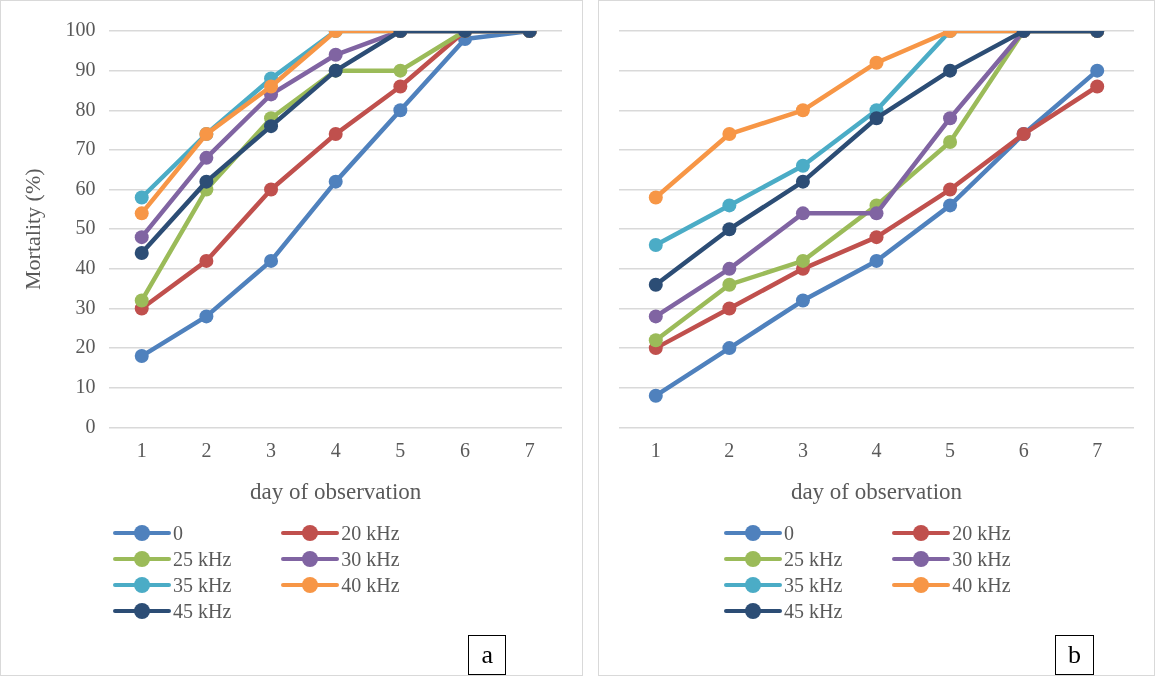  I want to click on y-axis-title: Mortality (%), so click(32, 229).